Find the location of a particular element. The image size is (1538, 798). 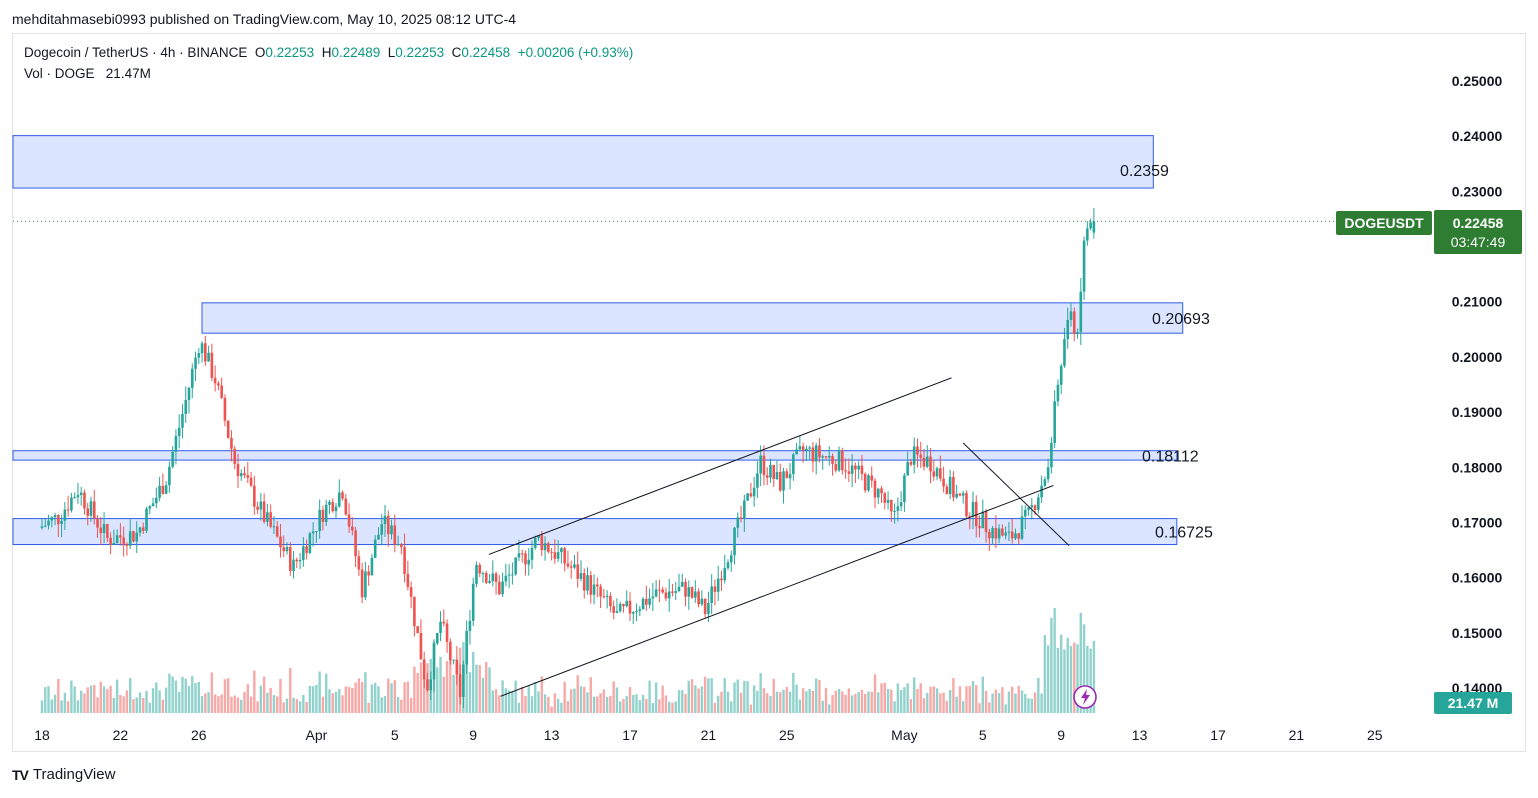

time-axis: 18 22 26 Apr 5 9 13 17 21 25 May 5 9 13 17 21 25 is located at coordinates (708, 735).